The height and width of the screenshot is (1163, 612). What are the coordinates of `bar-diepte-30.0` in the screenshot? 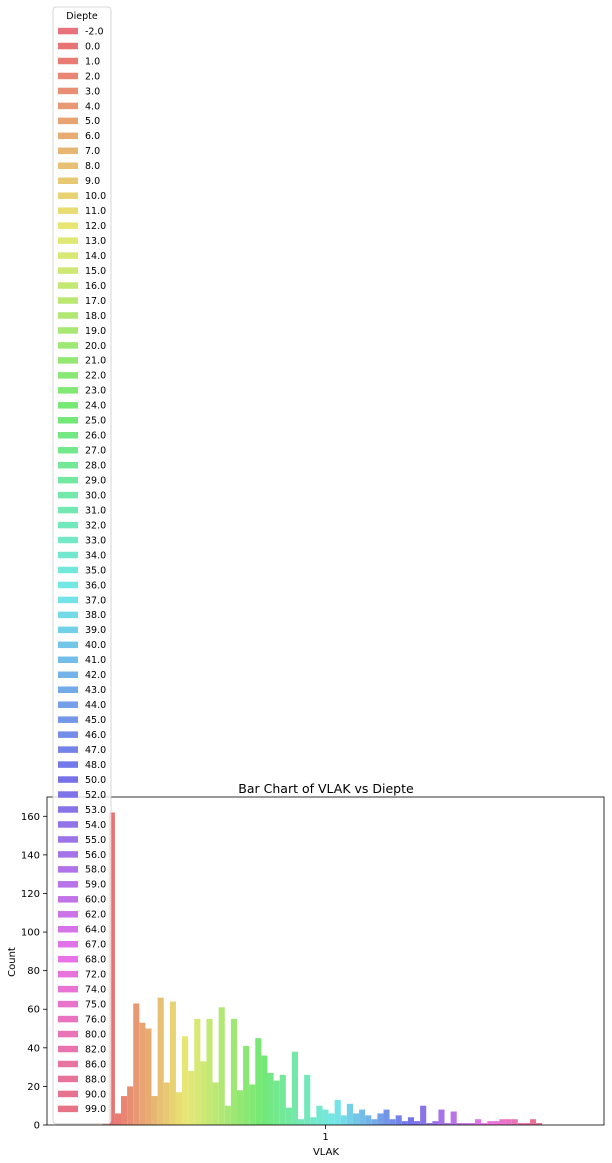 It's located at (295, 1088).